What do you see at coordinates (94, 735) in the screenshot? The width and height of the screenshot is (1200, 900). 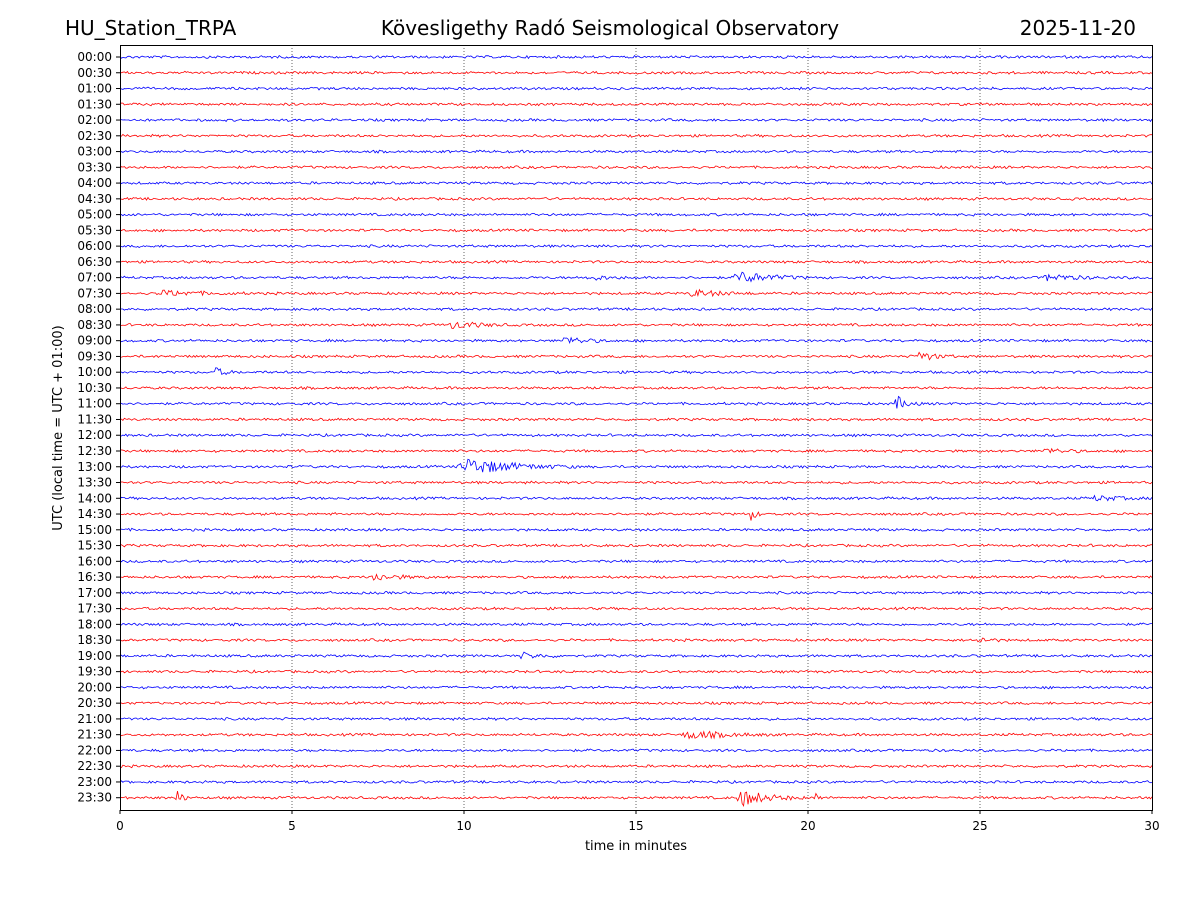 I see `y-tick-label-2130: 21:30` at bounding box center [94, 735].